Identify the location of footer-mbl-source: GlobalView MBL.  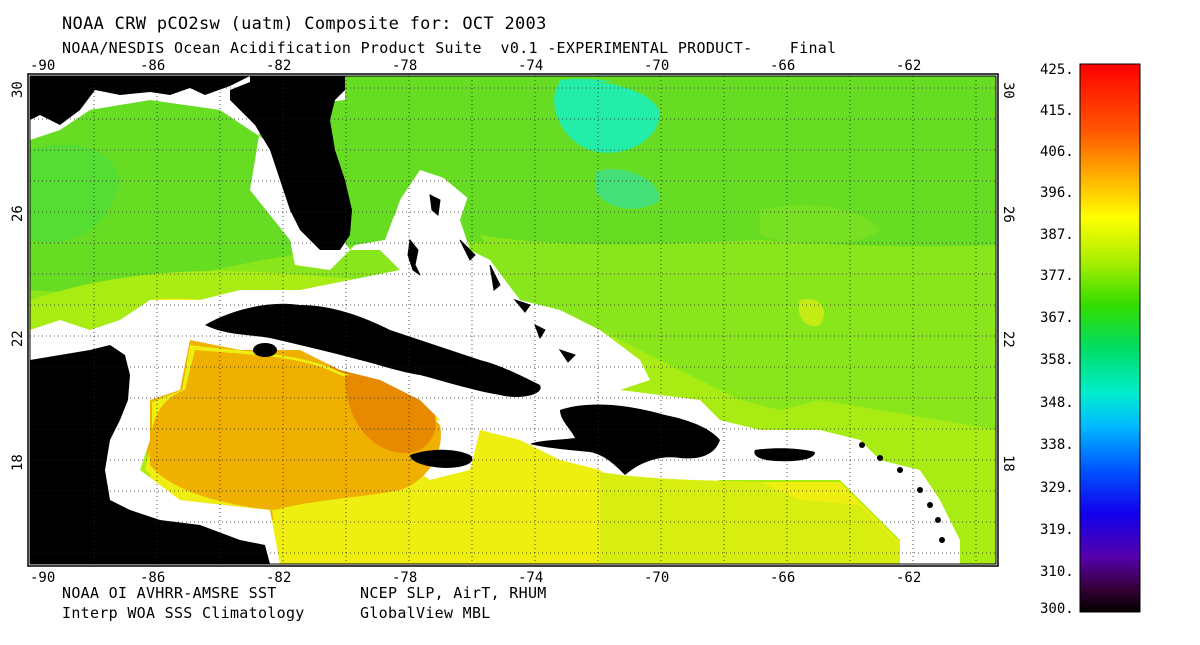
(425, 613).